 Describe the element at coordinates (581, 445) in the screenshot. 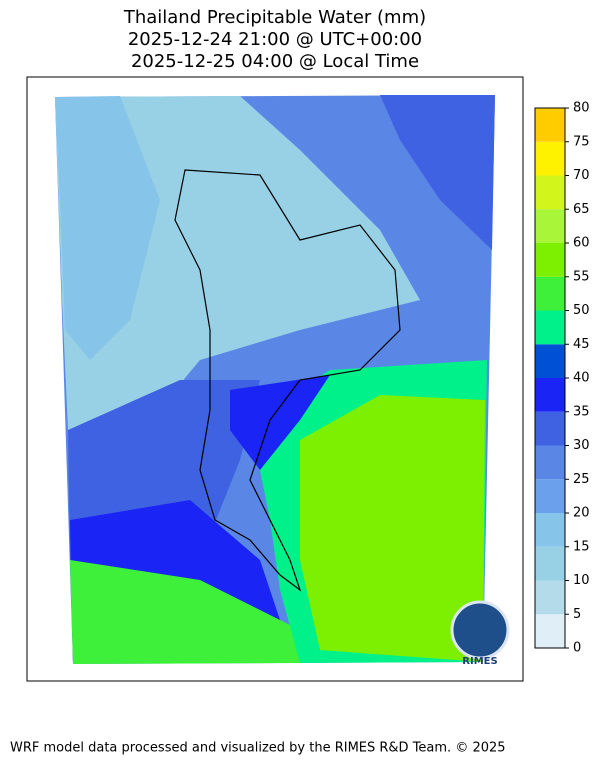

I see `tick-label: 30` at that location.